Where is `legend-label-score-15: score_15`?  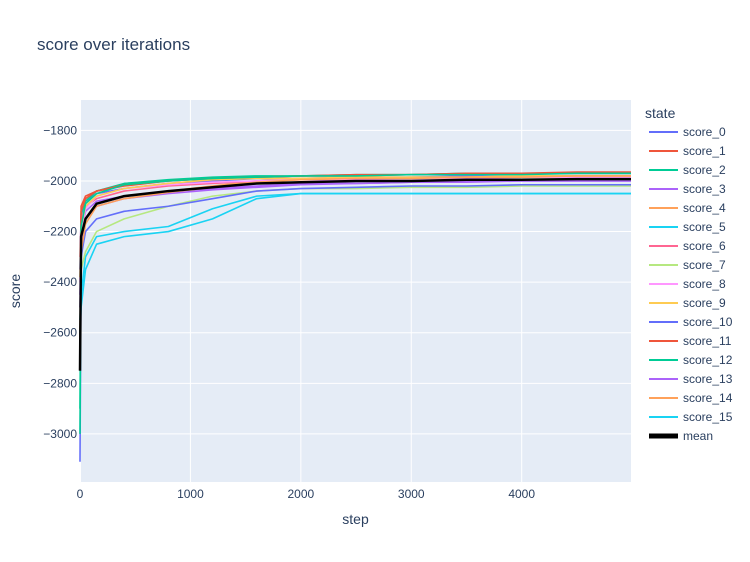
legend-label-score-15: score_15 is located at coordinates (708, 417).